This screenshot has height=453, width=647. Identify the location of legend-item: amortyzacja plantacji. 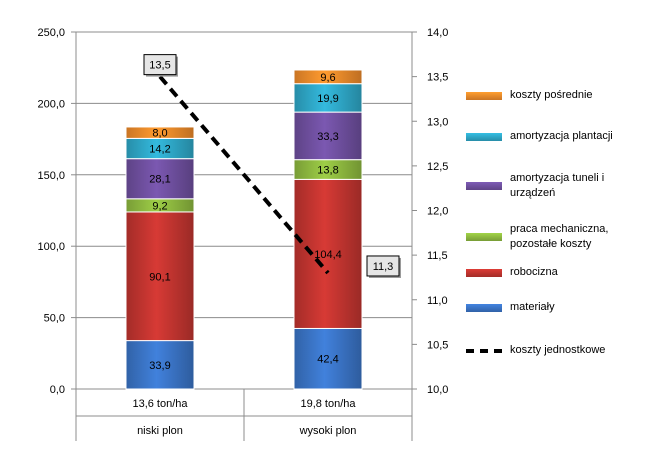
(555, 136).